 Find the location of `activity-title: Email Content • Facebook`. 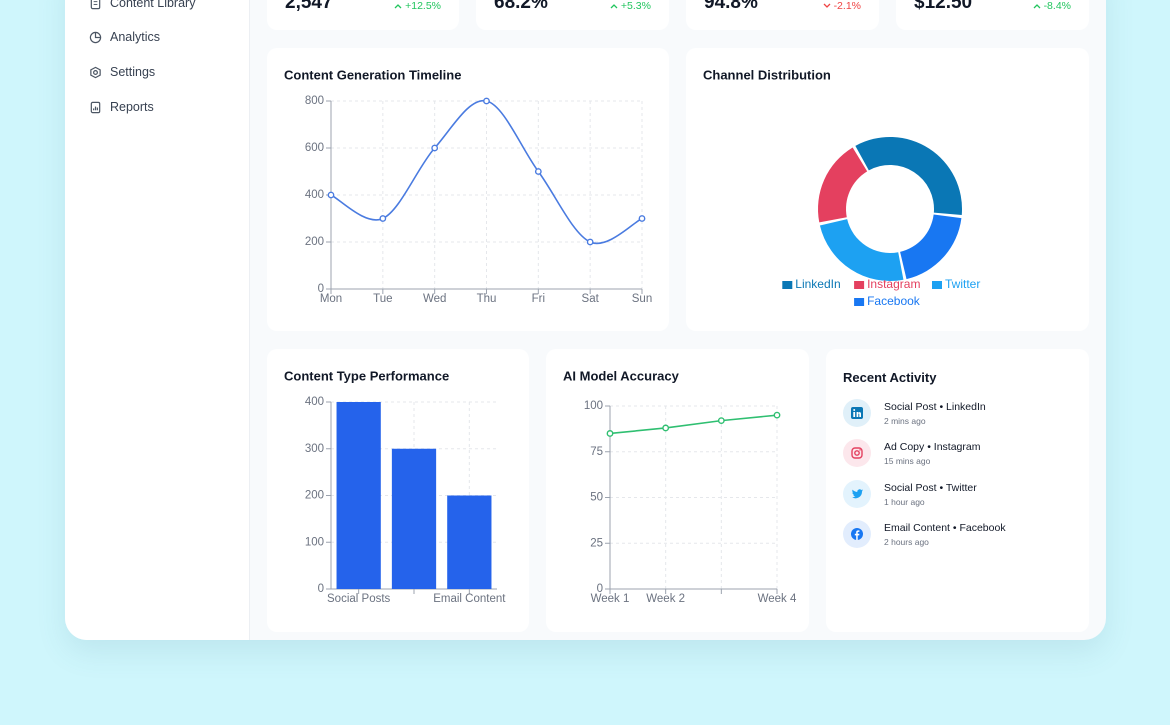

activity-title: Email Content • Facebook is located at coordinates (945, 528).